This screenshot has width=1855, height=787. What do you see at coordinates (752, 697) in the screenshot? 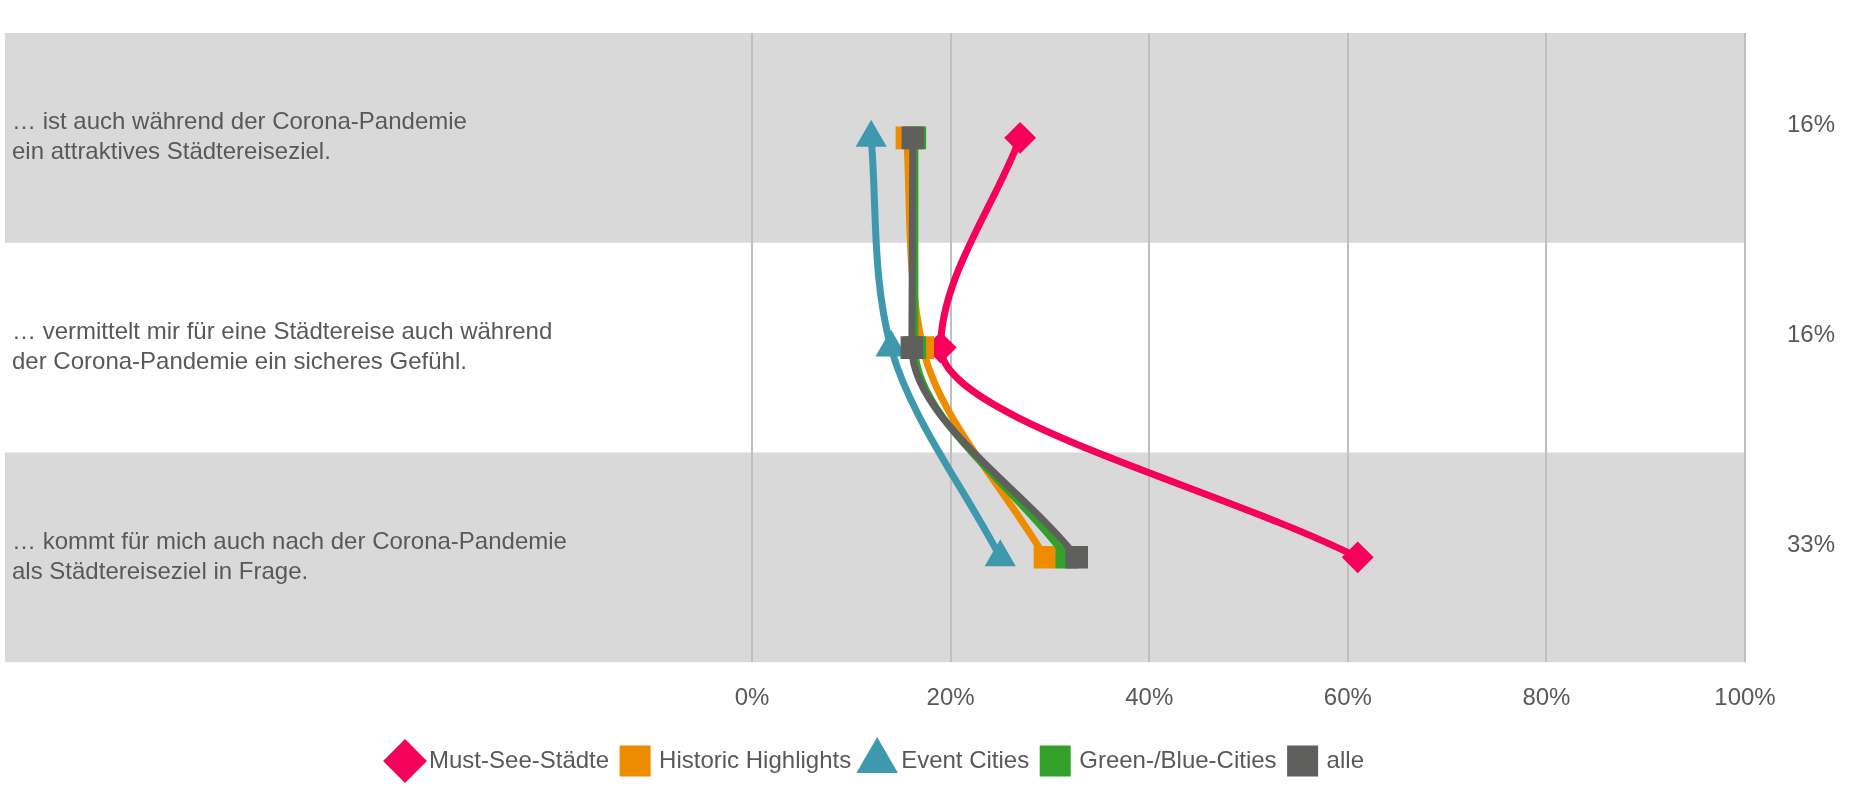
I see `x-tick-label: 0%` at bounding box center [752, 697].